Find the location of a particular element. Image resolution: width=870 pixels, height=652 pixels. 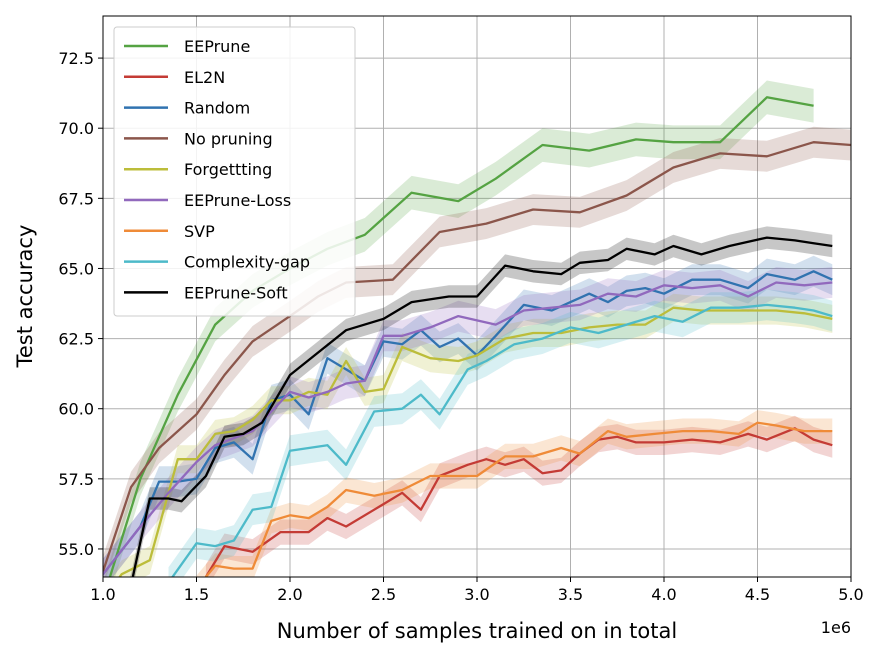

y-tick-label: 65.0 is located at coordinates (76, 268).